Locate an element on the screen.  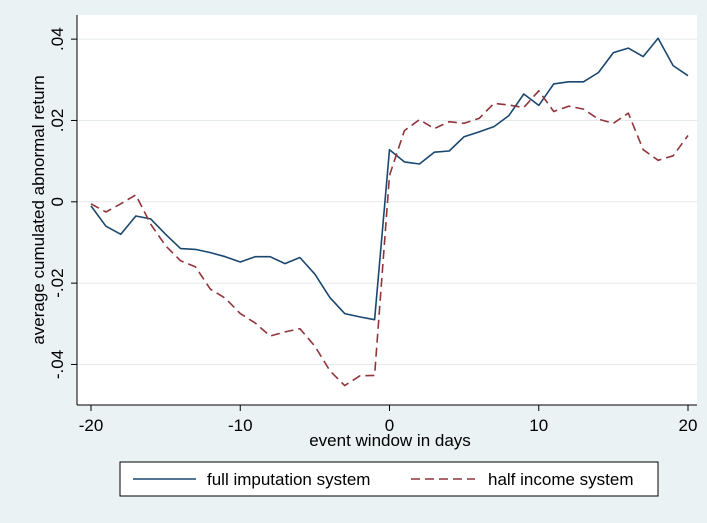
x-axis-label: event window in days is located at coordinates (390, 440).